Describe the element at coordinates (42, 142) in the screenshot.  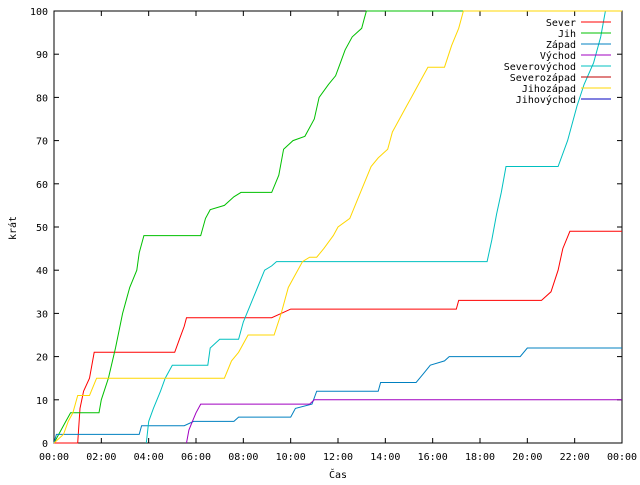
I see `y-tick-label: 70` at that location.